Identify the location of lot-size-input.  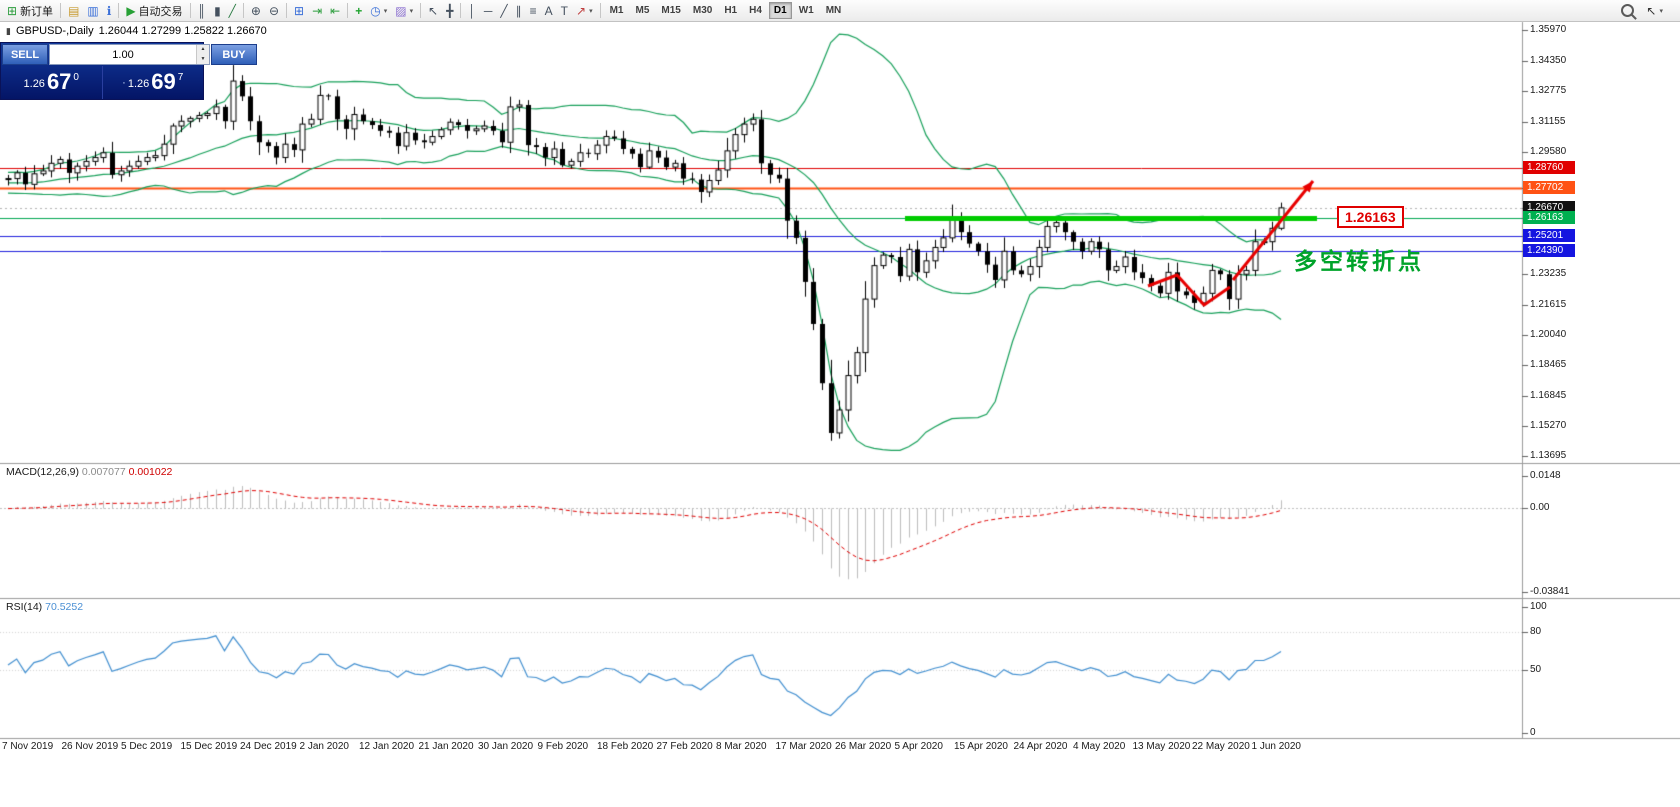
(123, 54).